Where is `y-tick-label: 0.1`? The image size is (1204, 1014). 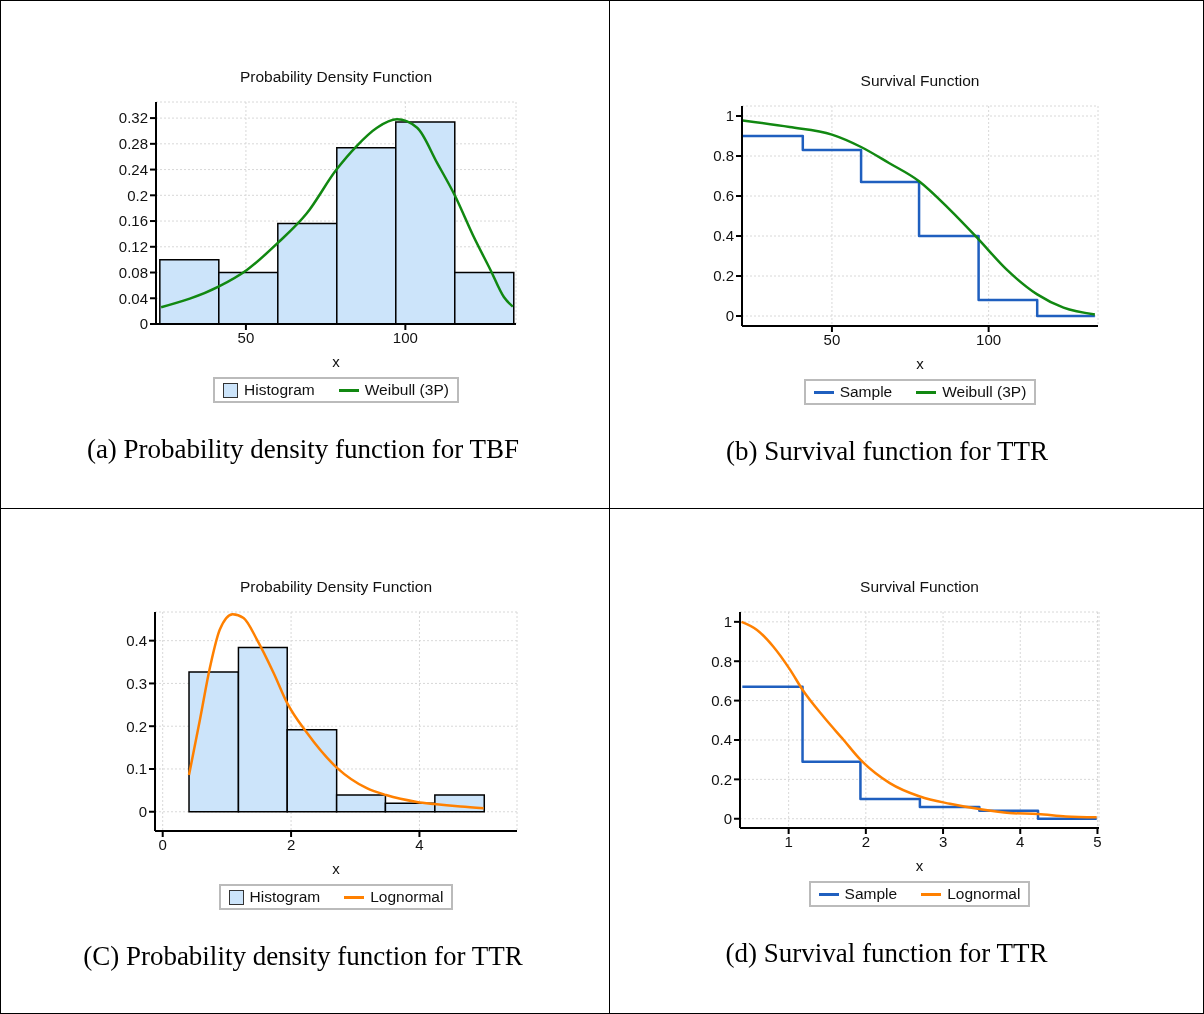
y-tick-label: 0.1 is located at coordinates (136, 769).